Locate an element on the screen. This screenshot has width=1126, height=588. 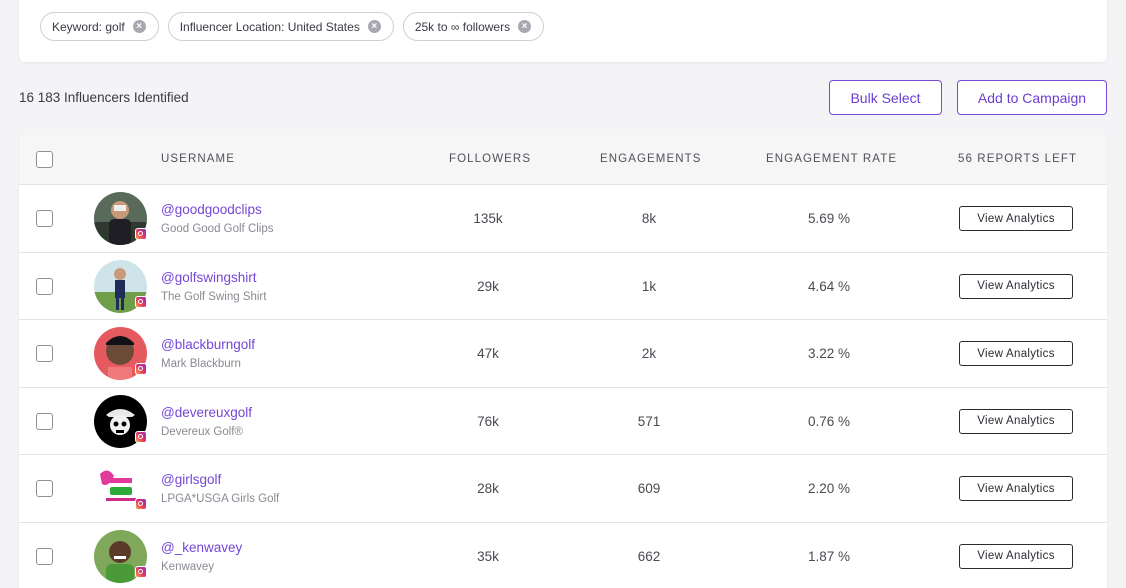
display-name: LPGA*USGA Girls Golf is located at coordinates (220, 499).